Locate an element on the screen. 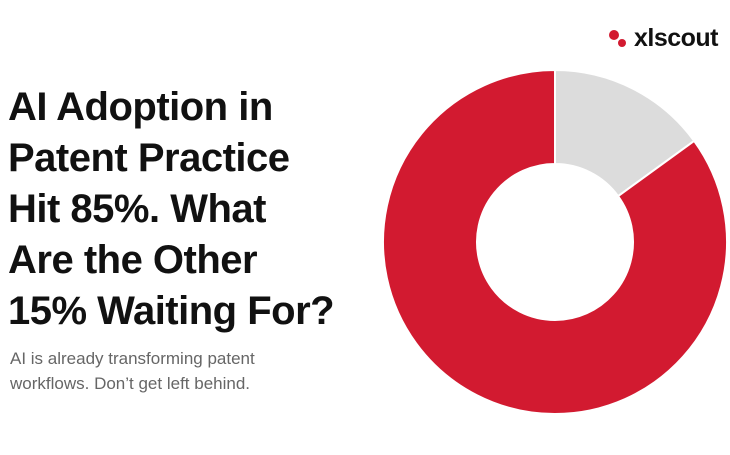 Image resolution: width=730 pixels, height=455 pixels. subtitle-line: AI is already transforming patent is located at coordinates (132, 358).